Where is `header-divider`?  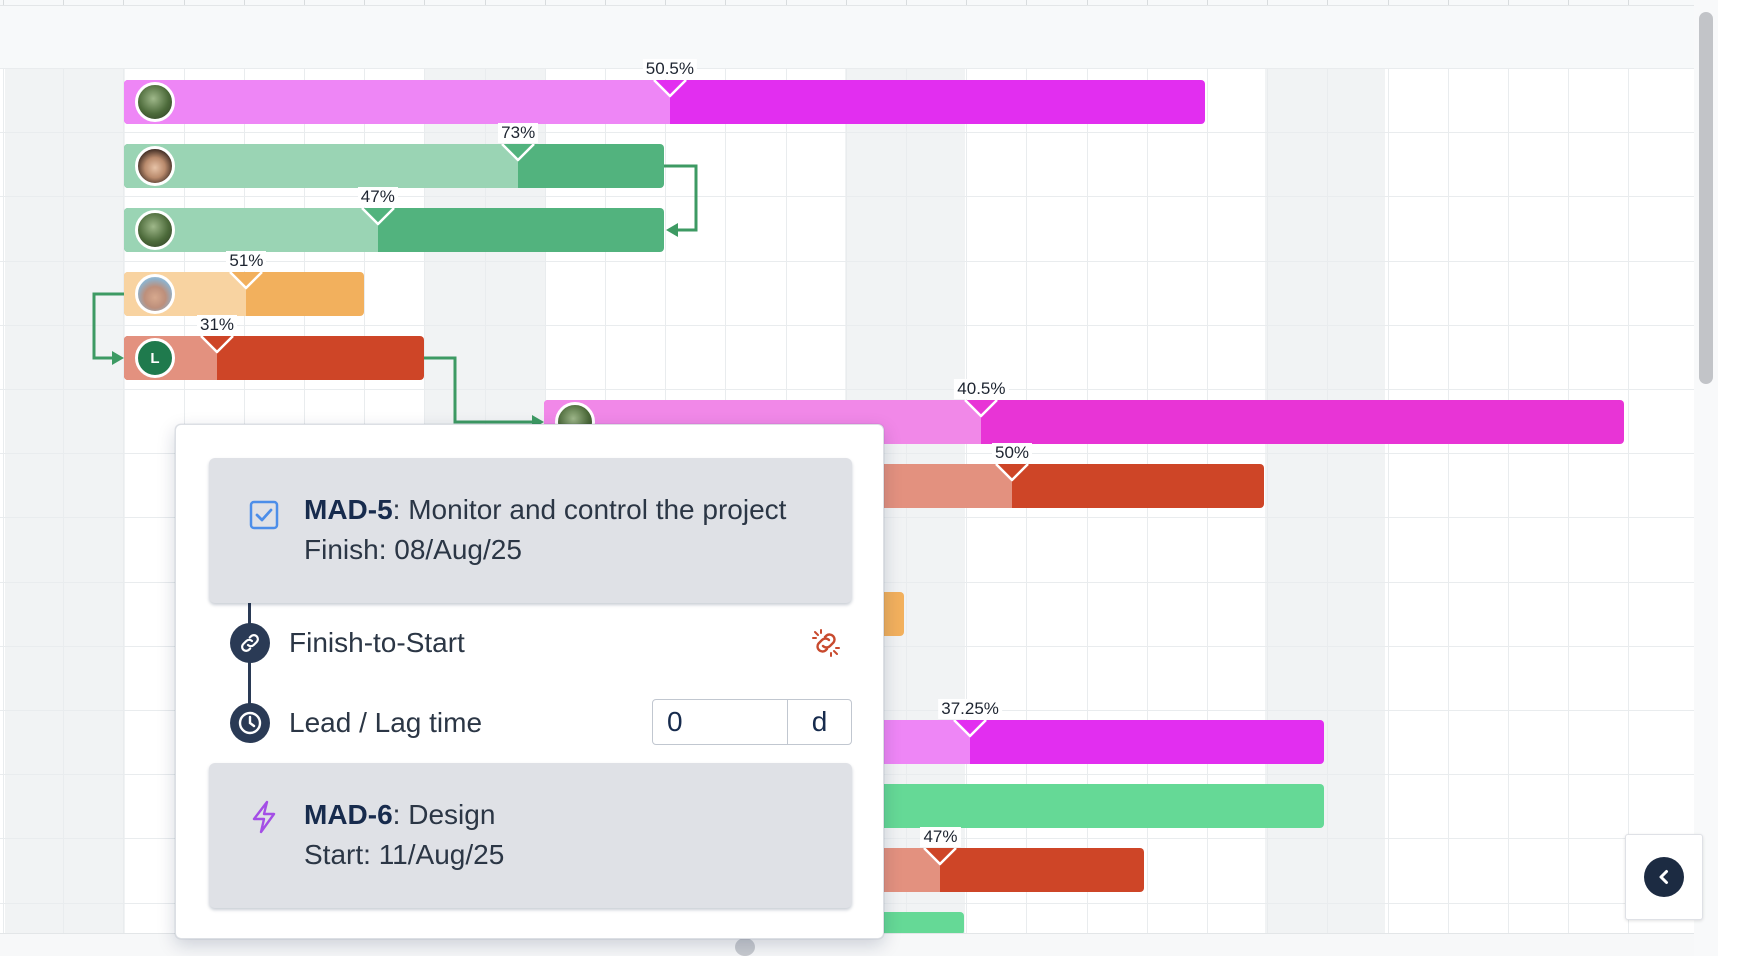 header-divider is located at coordinates (847, 5).